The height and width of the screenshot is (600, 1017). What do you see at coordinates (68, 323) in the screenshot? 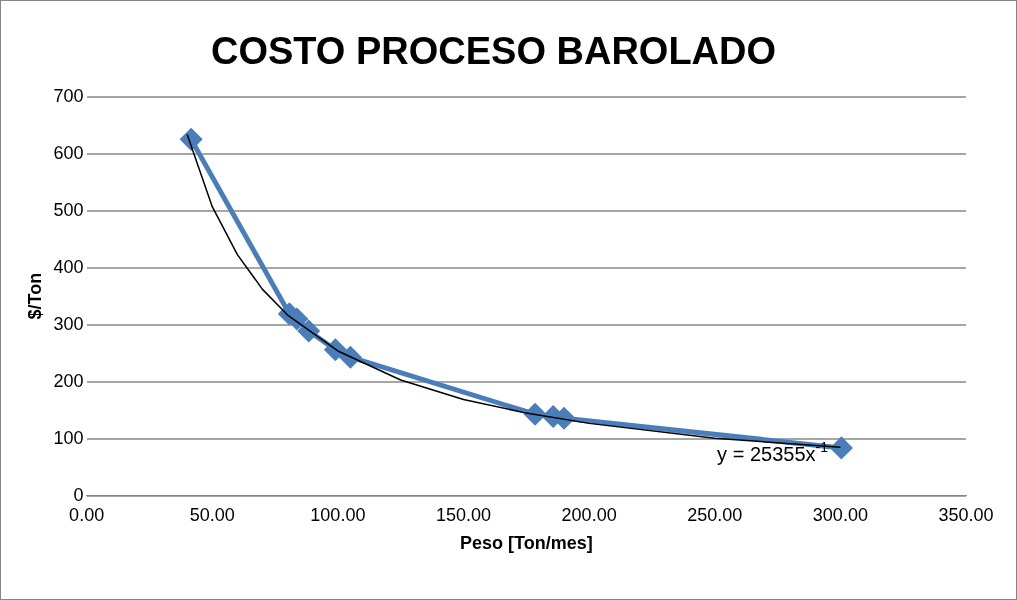
I see `y-tick-label: 300` at bounding box center [68, 323].